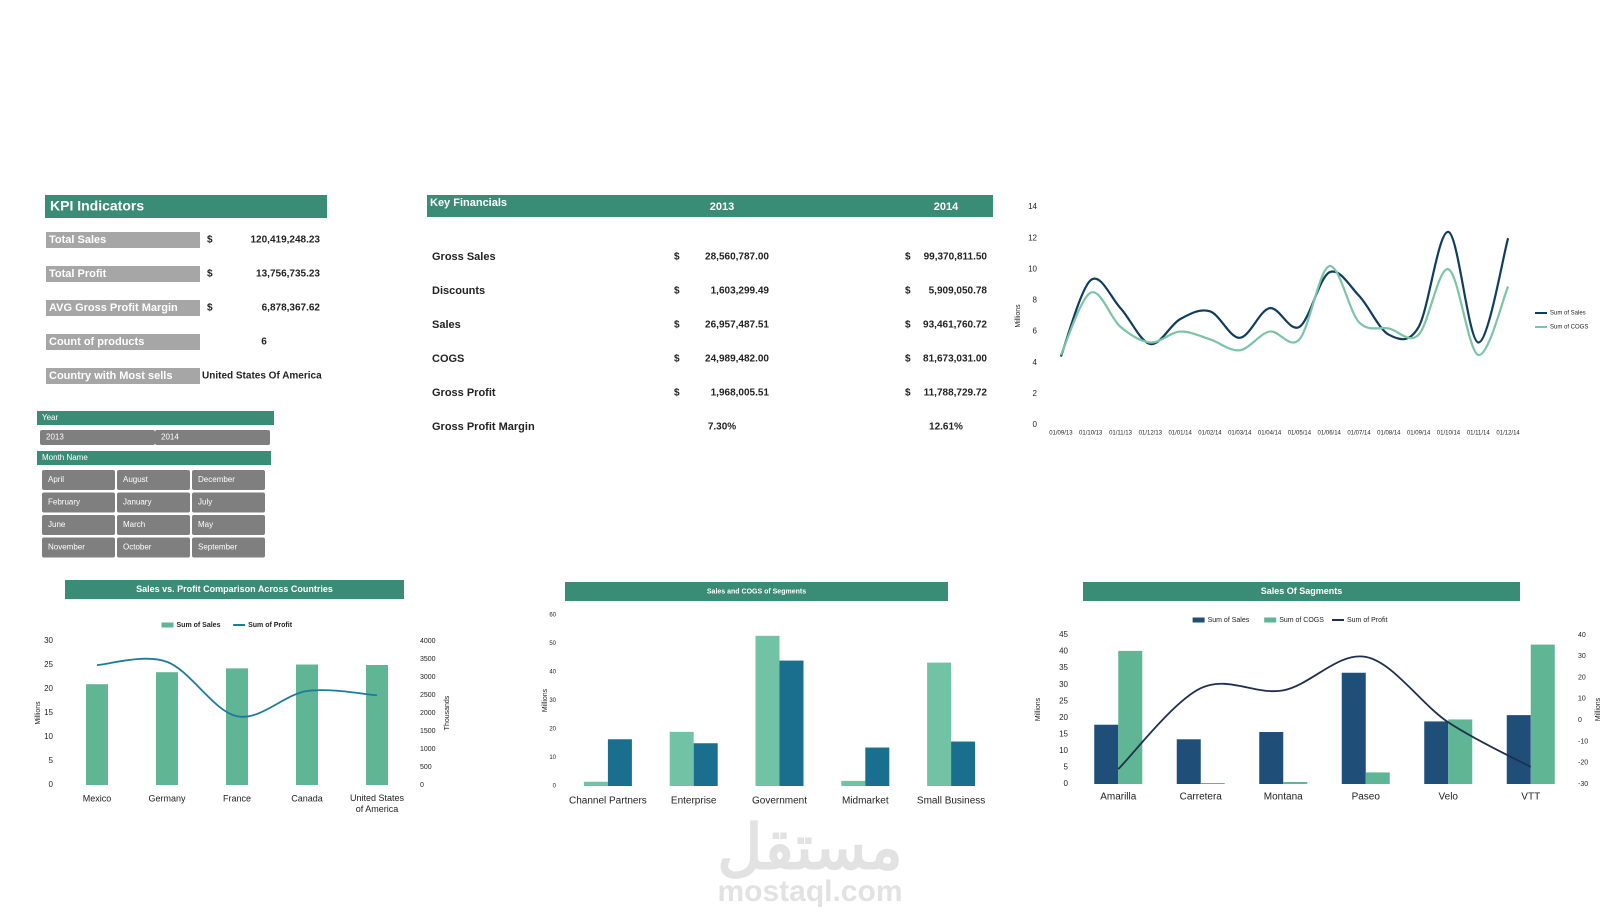 The image size is (1611, 919). What do you see at coordinates (48, 712) in the screenshot?
I see `y-tick-label: 15` at bounding box center [48, 712].